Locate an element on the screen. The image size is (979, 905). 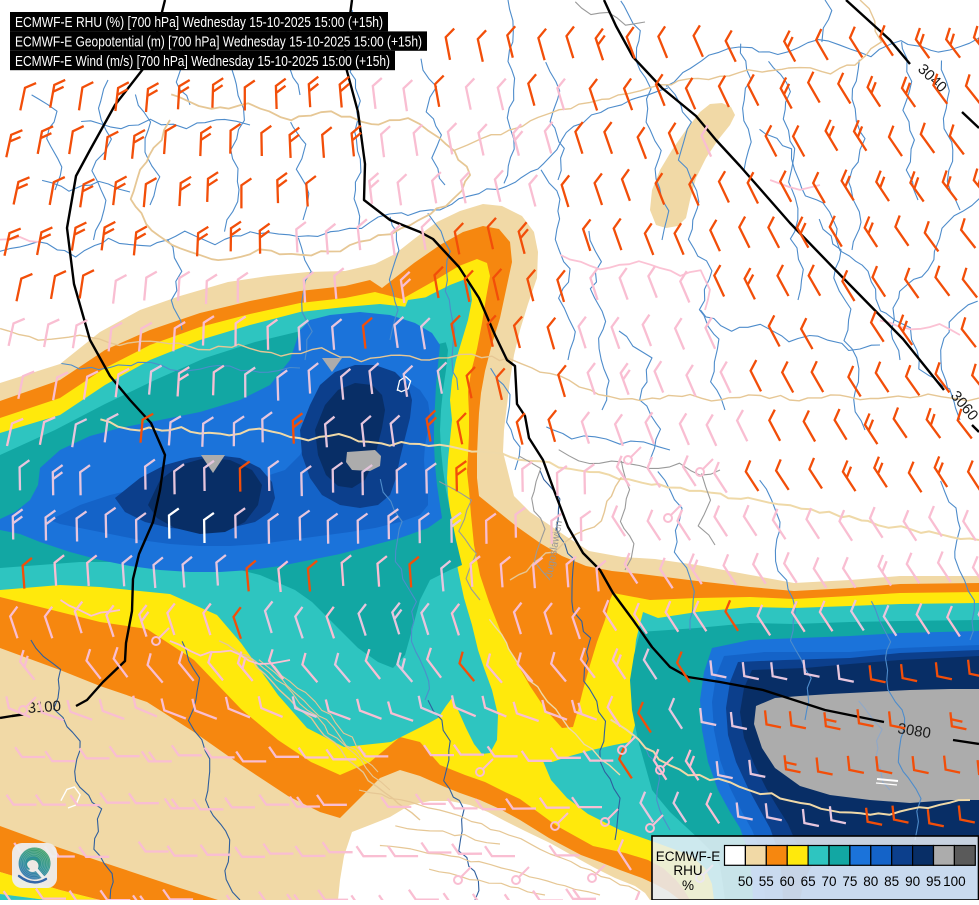
svg-text: 100 is located at coordinates (954, 881).